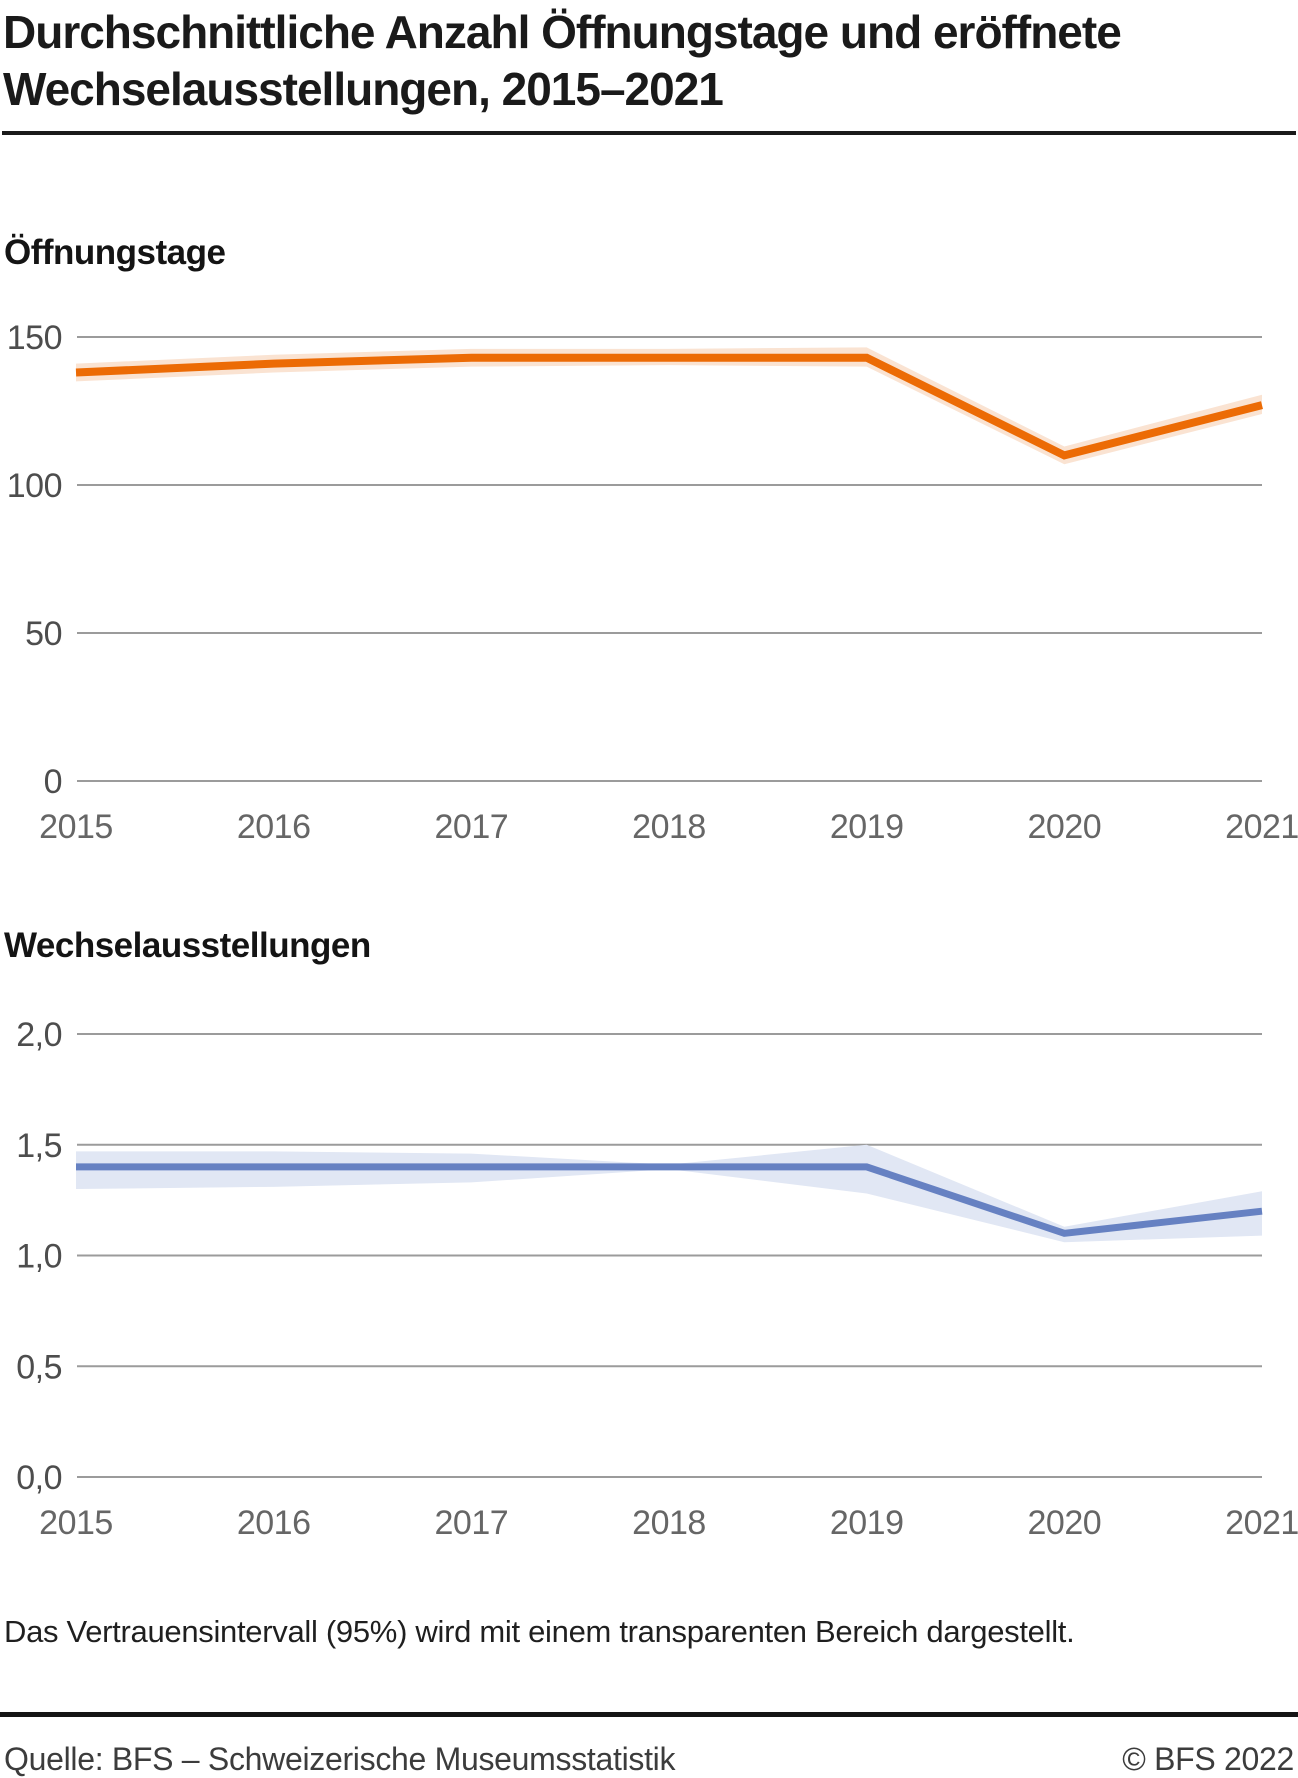 This screenshot has height=1778, width=1298. What do you see at coordinates (39, 1478) in the screenshot?
I see `y-tick-label: 0,0` at bounding box center [39, 1478].